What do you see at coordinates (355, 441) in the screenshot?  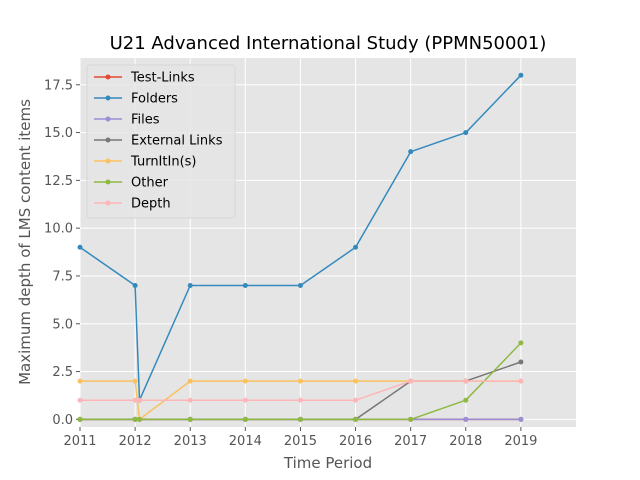 I see `x-tick-label: 2016` at bounding box center [355, 441].